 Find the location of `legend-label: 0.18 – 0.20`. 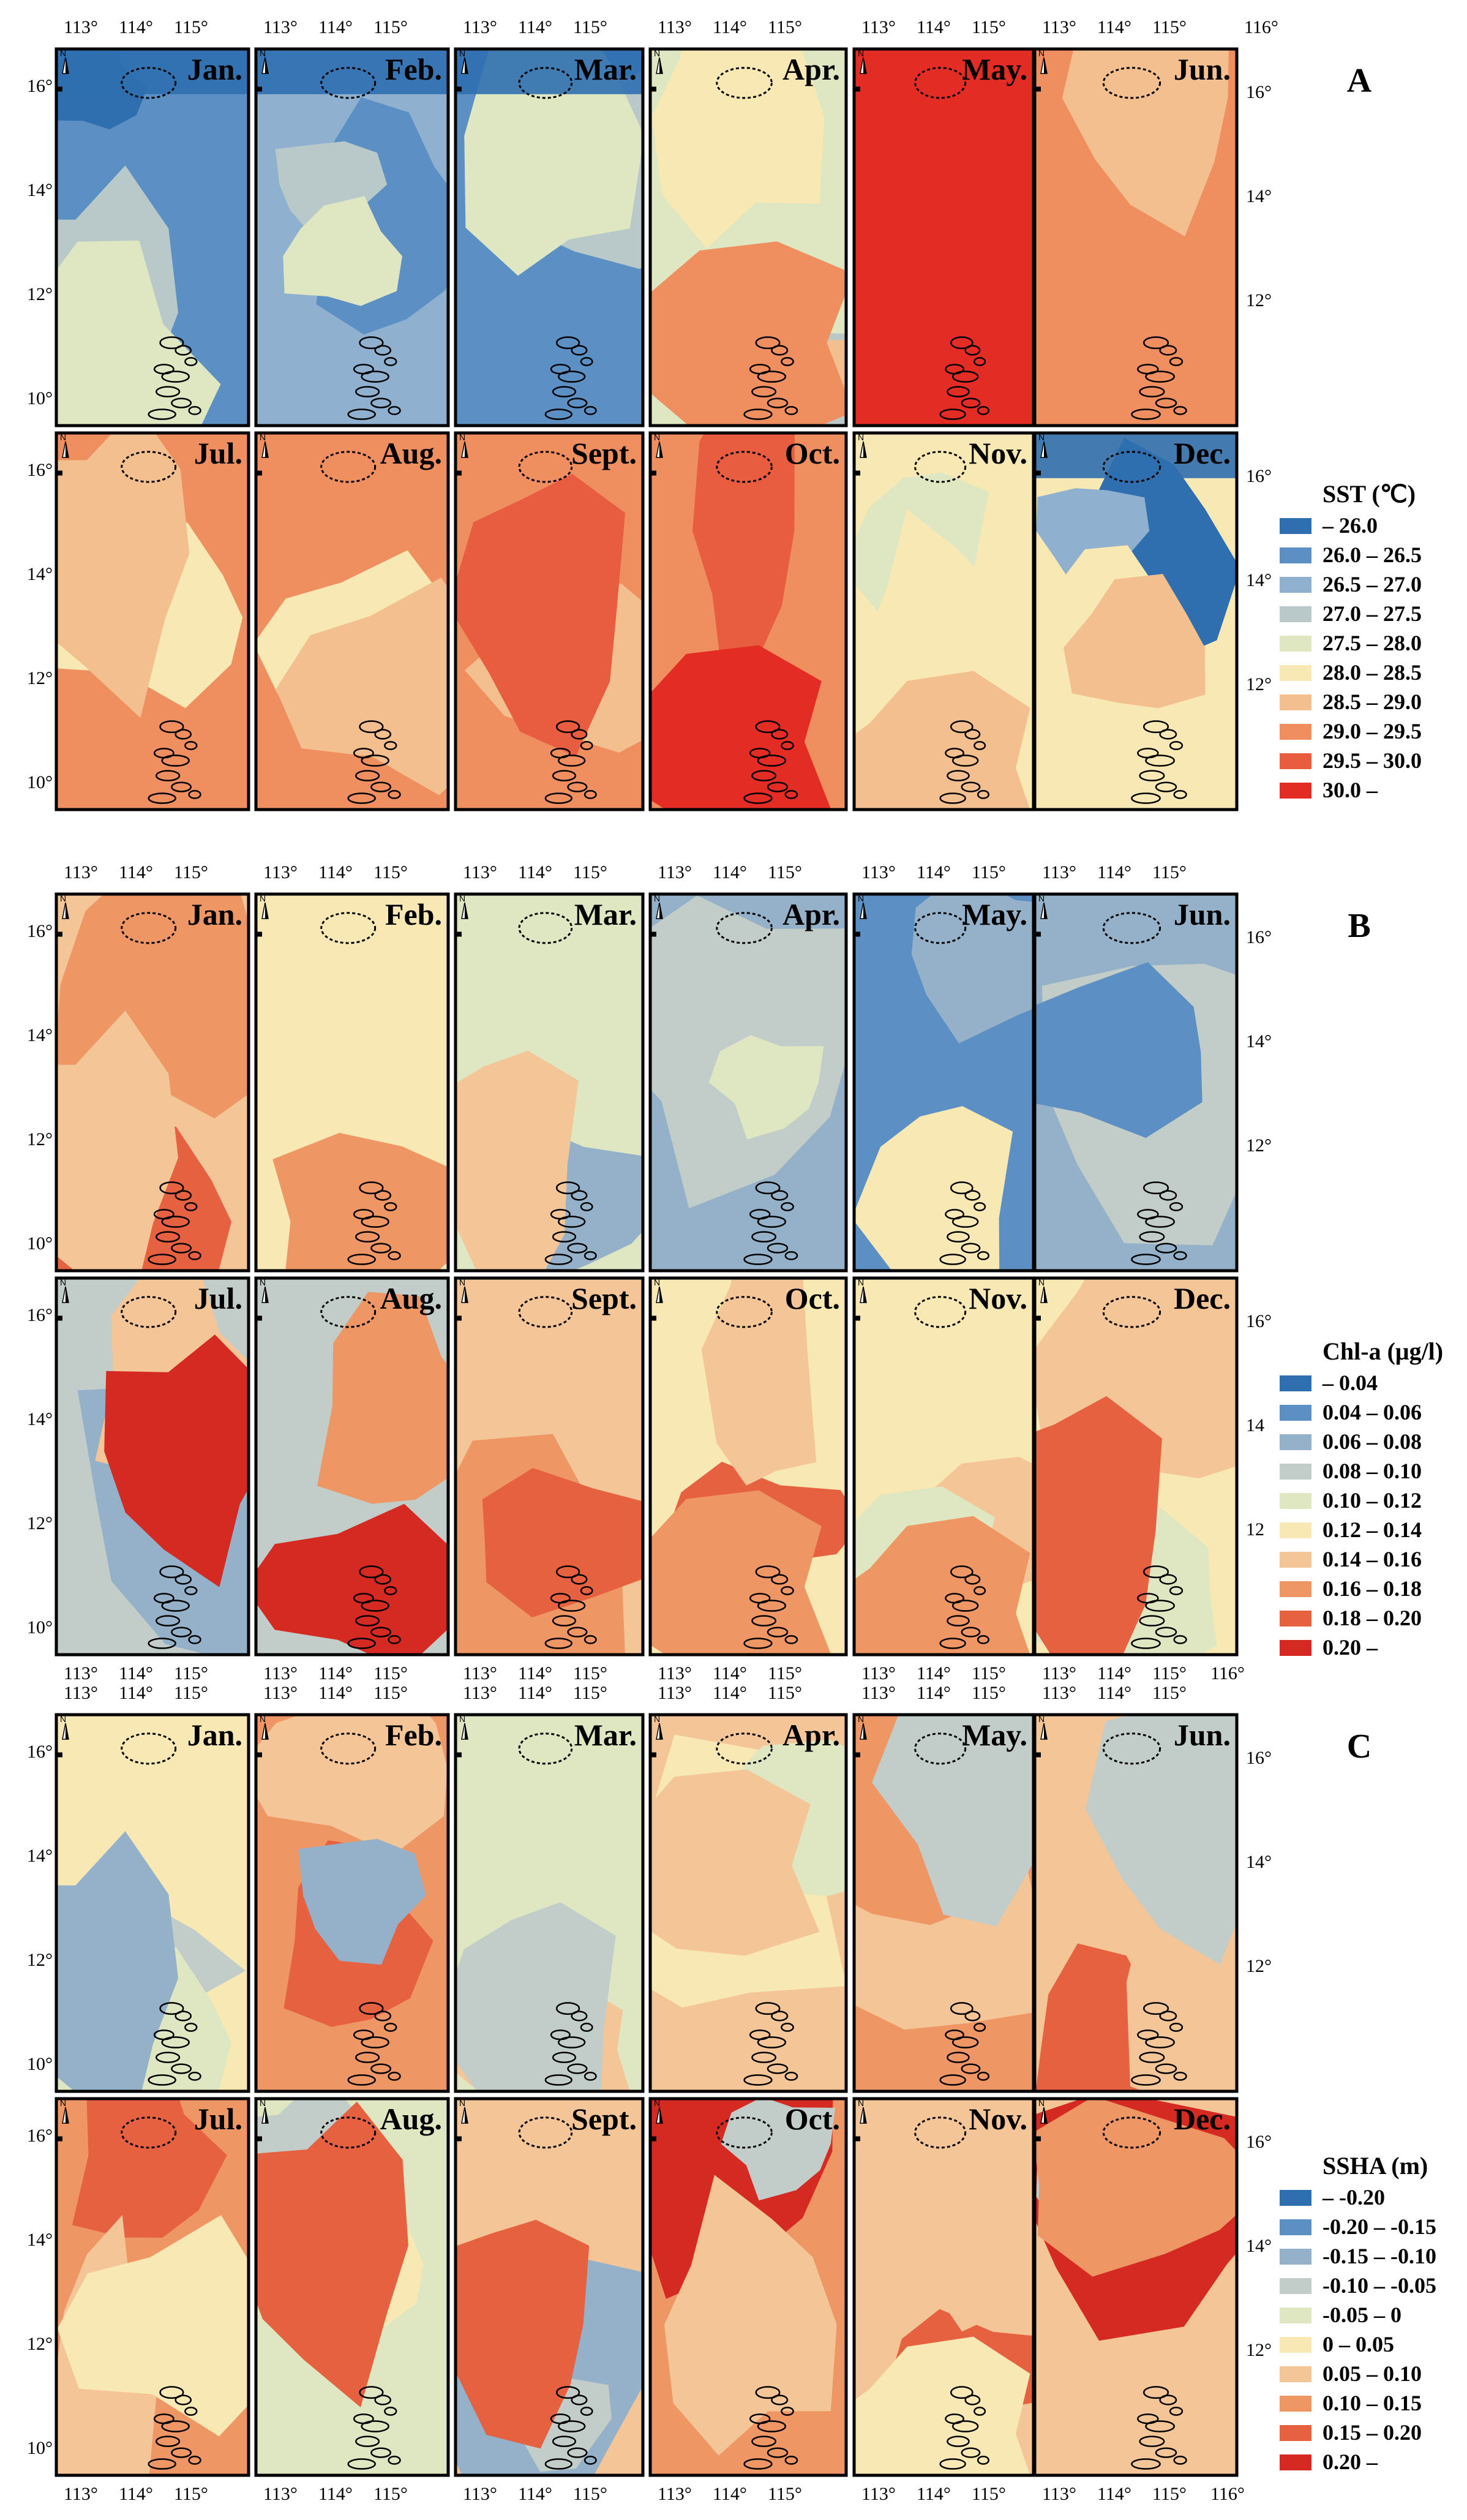

legend-label: 0.18 – 0.20 is located at coordinates (1372, 1618).